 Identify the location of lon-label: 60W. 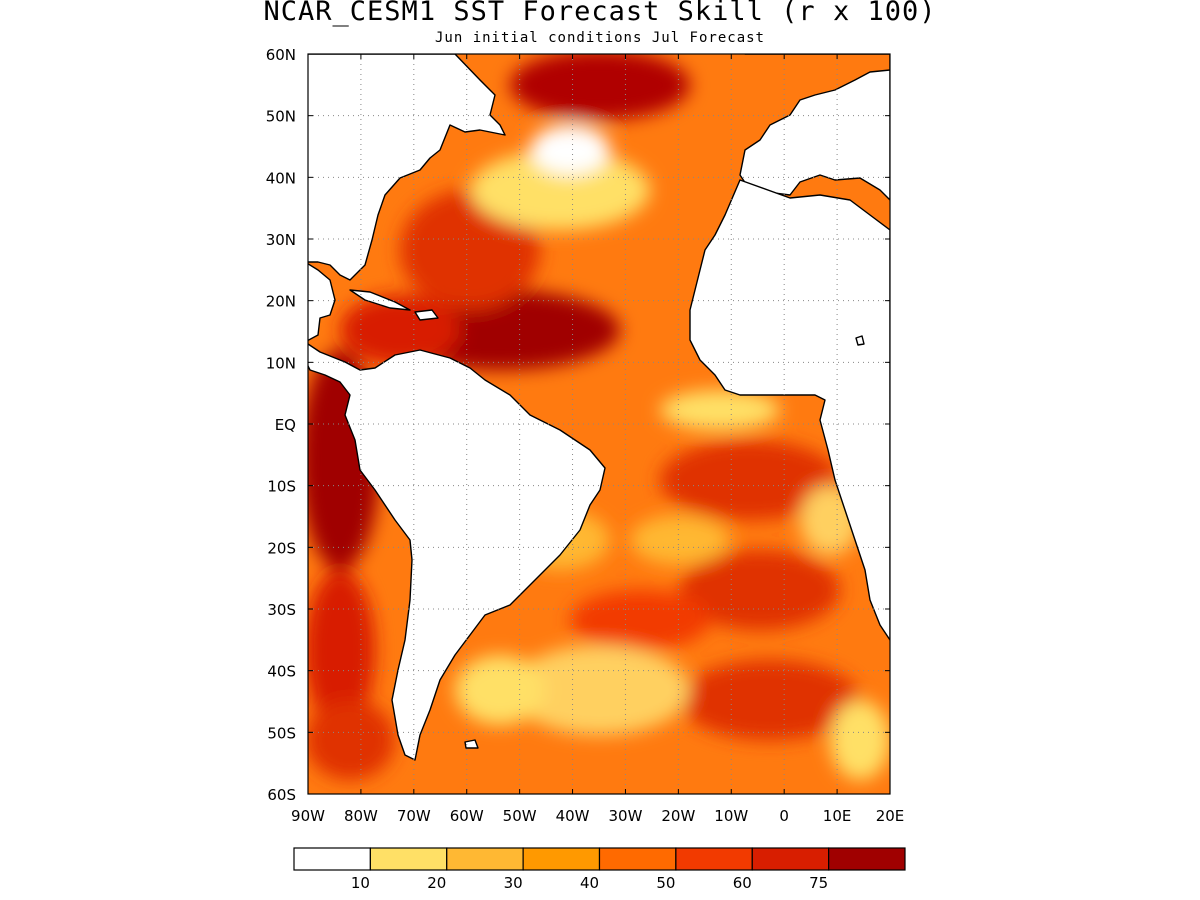
(467, 816).